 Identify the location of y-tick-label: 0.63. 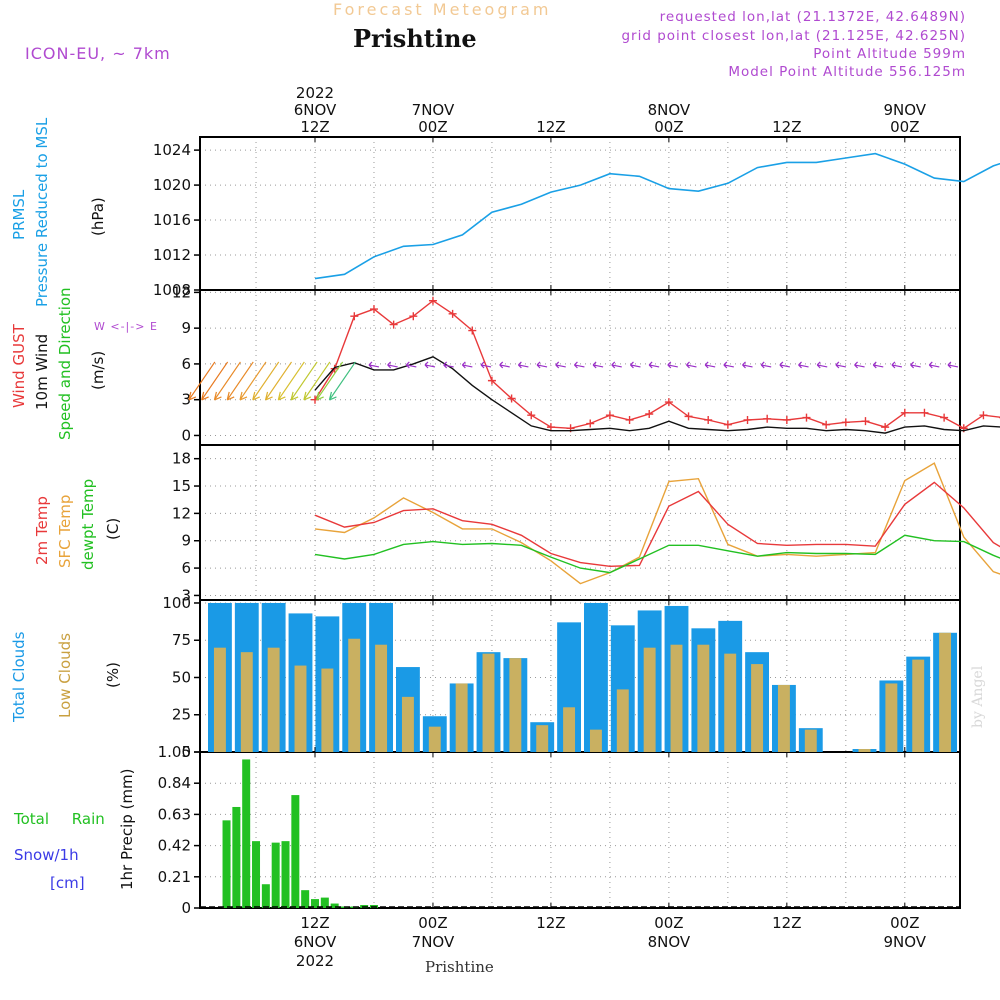
(174, 814).